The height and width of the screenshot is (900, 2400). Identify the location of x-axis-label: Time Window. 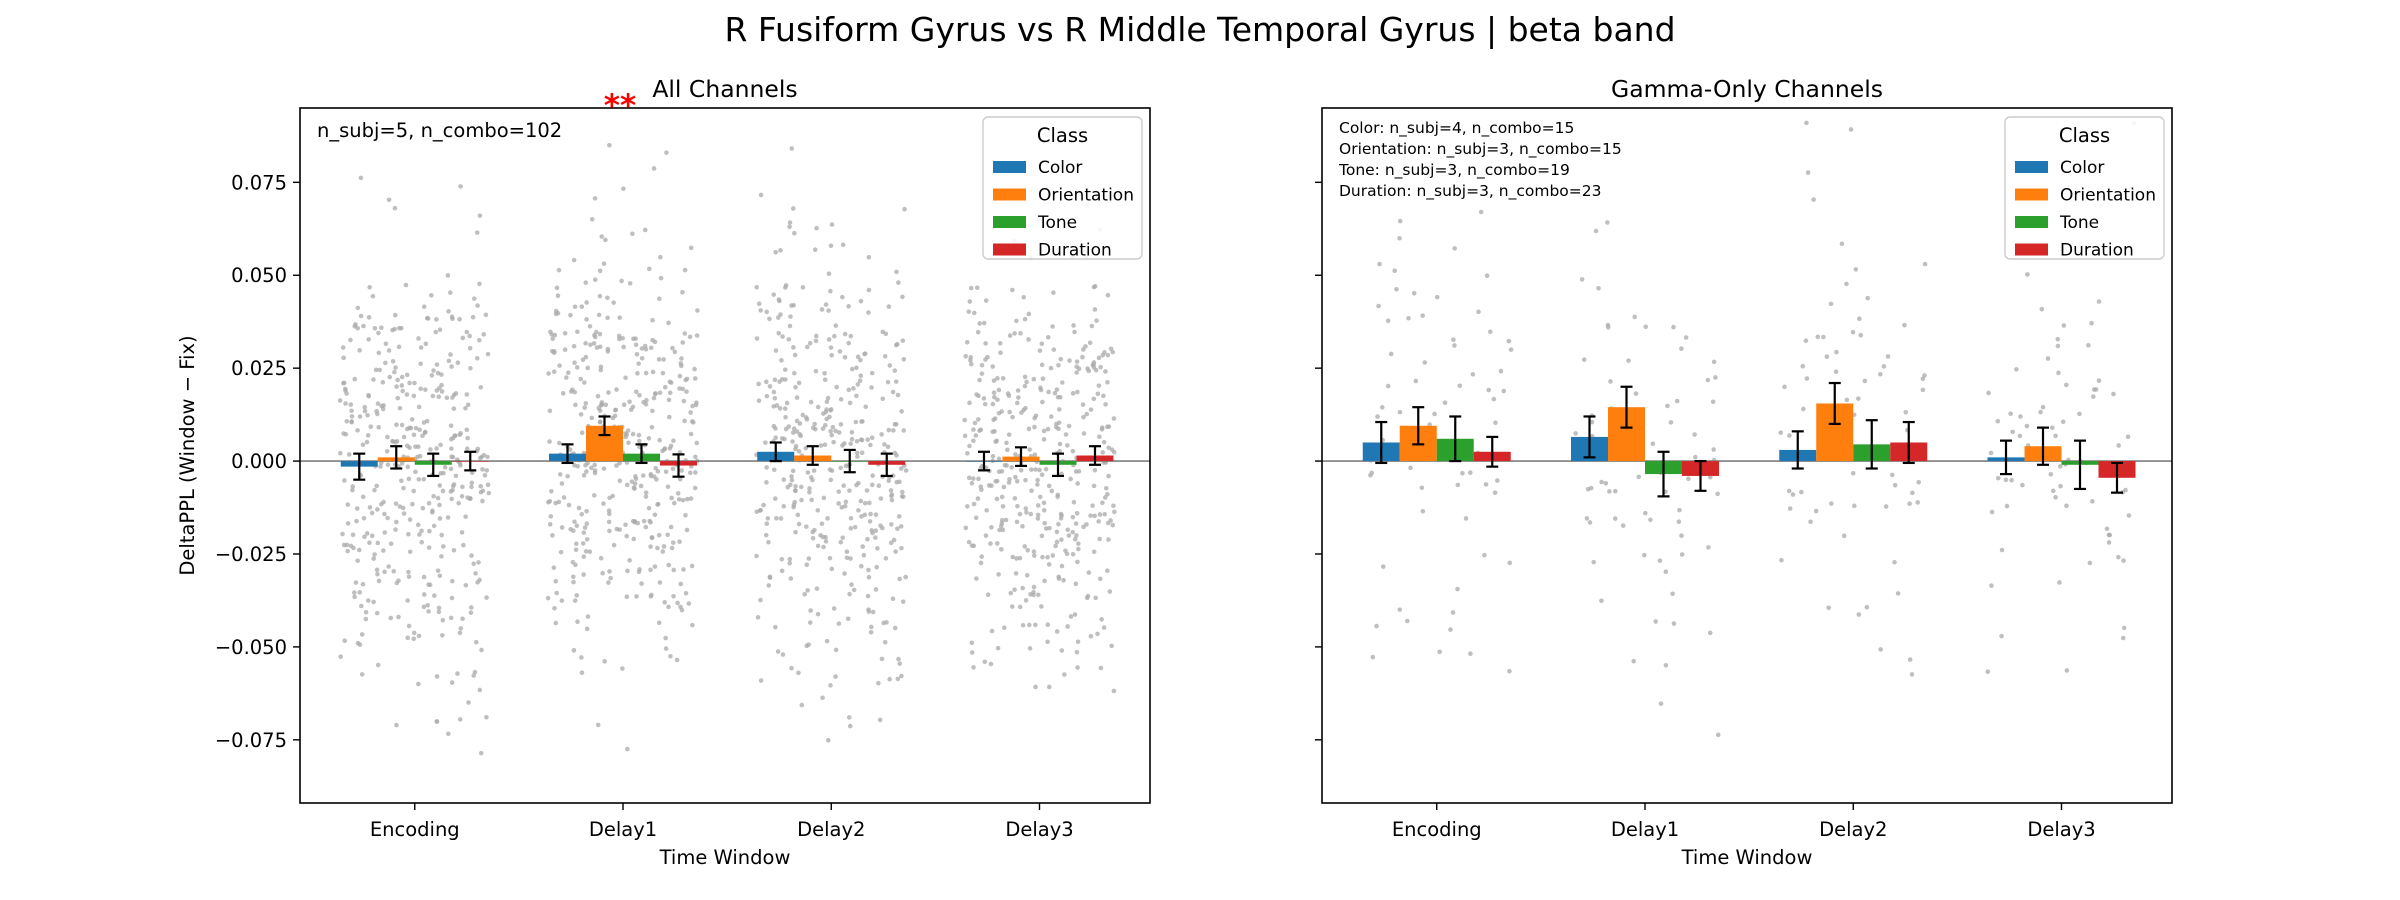
(725, 857).